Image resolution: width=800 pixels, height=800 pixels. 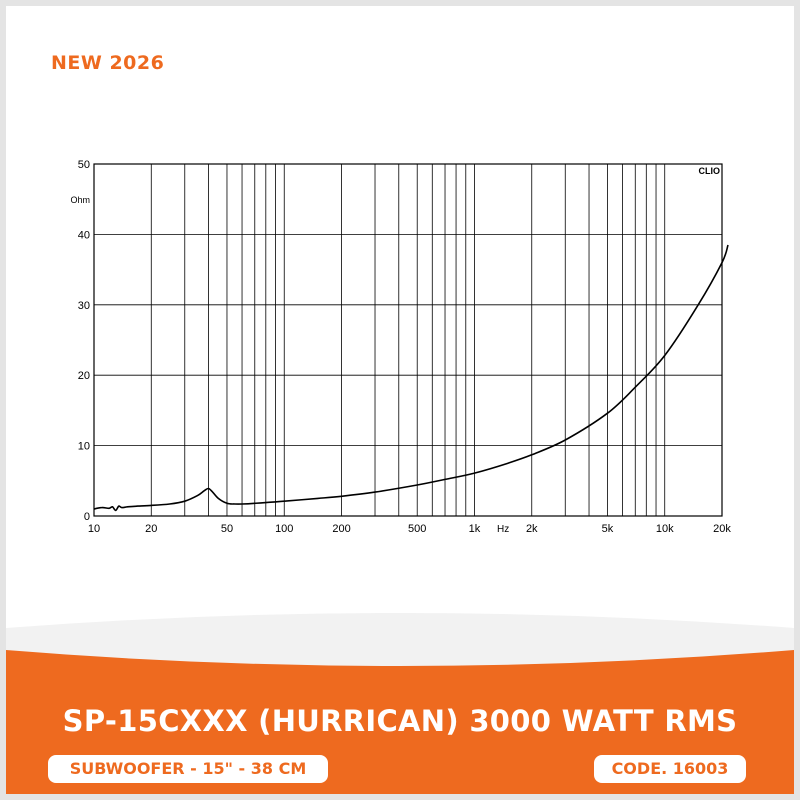 What do you see at coordinates (608, 529) in the screenshot?
I see `x-tick-label: 5k` at bounding box center [608, 529].